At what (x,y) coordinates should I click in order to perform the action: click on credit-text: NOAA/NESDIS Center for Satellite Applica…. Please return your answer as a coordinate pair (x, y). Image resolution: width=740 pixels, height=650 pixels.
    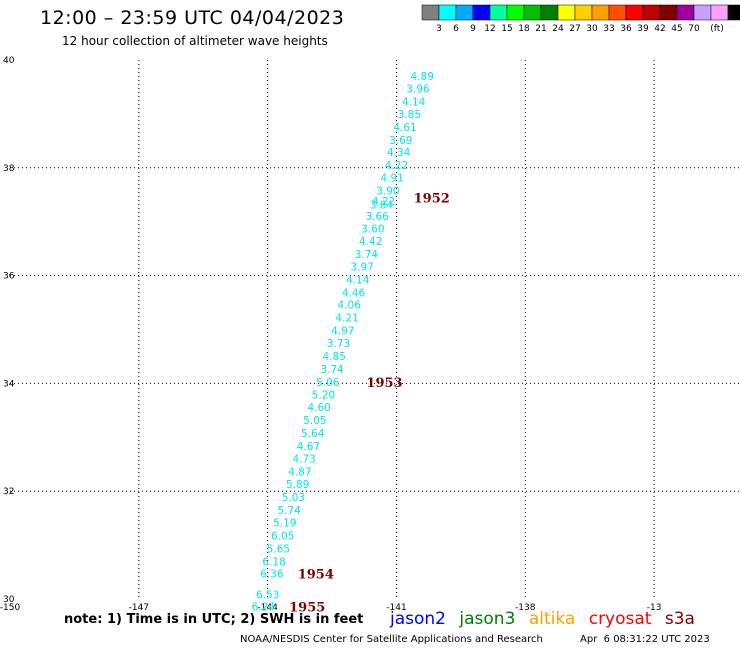
    Looking at the image, I should click on (391, 639).